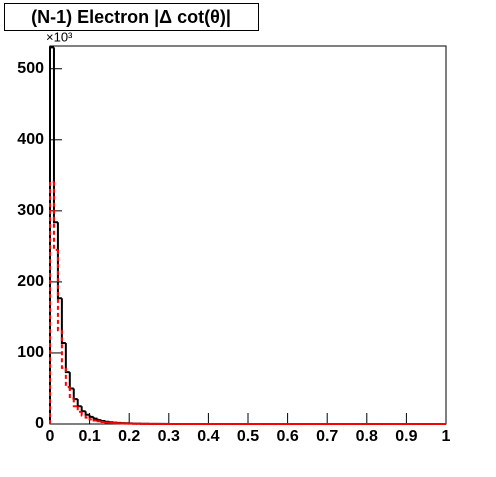  What do you see at coordinates (30, 281) in the screenshot?
I see `y-tick-label: 200` at bounding box center [30, 281].